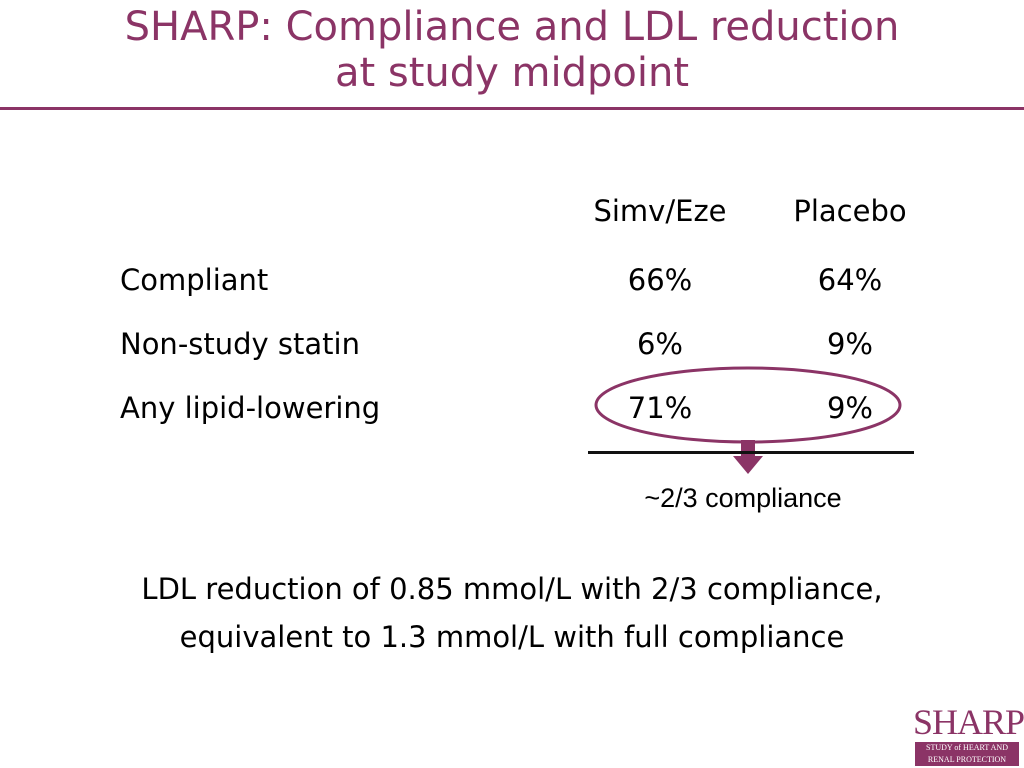 The height and width of the screenshot is (768, 1024). I want to click on column-header-simv-eze: Simv/Eze, so click(660, 211).